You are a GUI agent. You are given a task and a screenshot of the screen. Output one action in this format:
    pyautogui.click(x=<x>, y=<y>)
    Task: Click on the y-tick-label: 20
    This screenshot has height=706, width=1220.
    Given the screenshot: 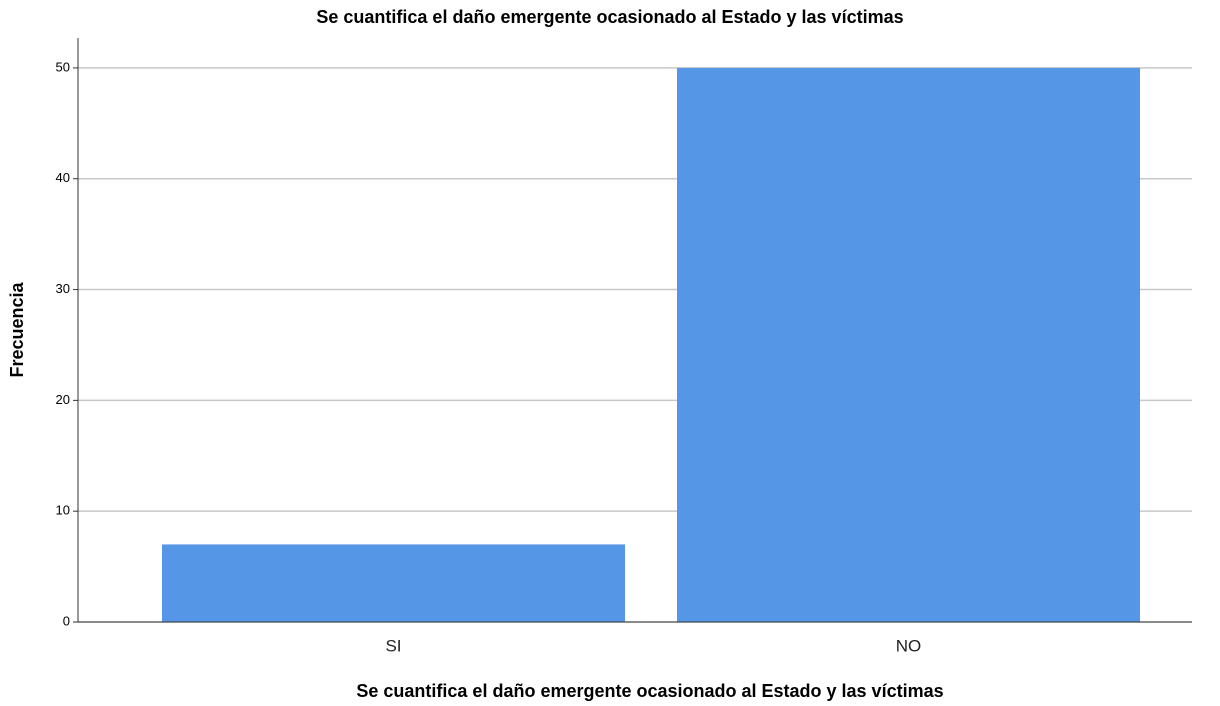 What is the action you would take?
    pyautogui.click(x=63, y=399)
    